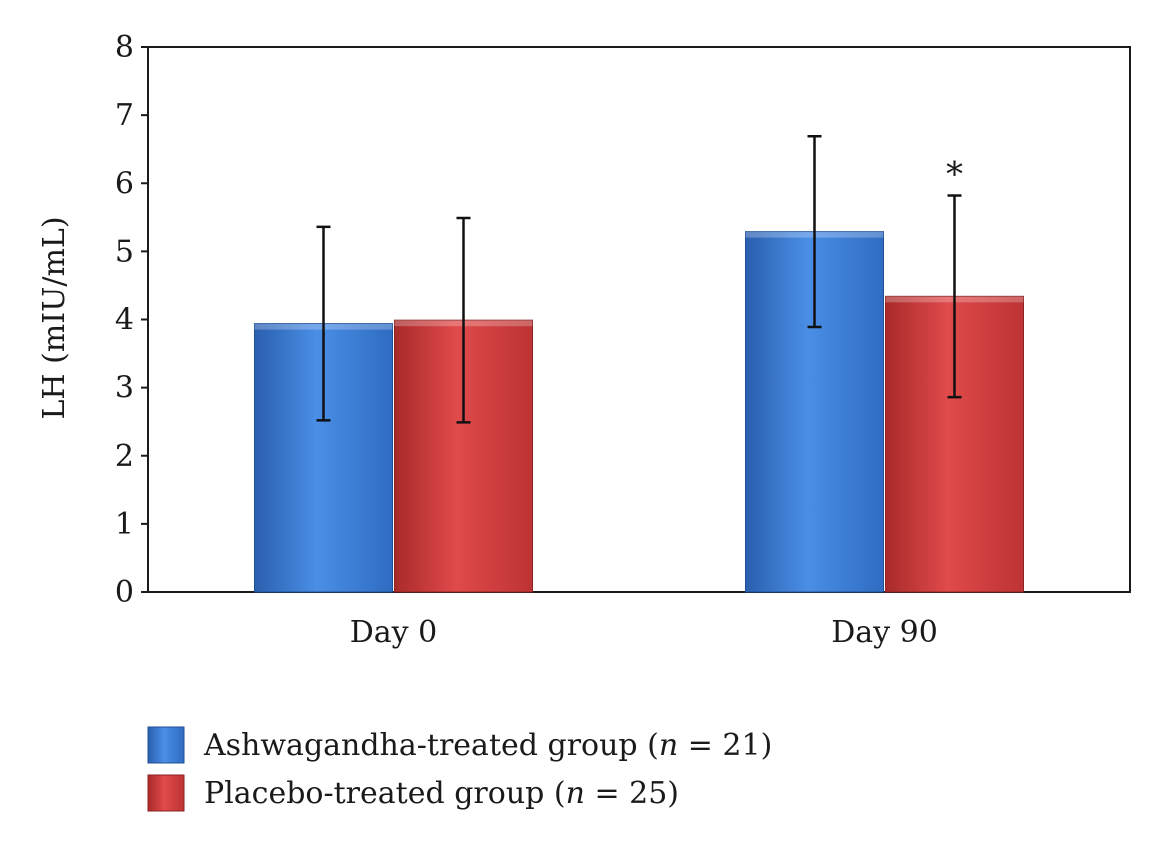  What do you see at coordinates (394, 632) in the screenshot?
I see `x-tick-label: Day 0` at bounding box center [394, 632].